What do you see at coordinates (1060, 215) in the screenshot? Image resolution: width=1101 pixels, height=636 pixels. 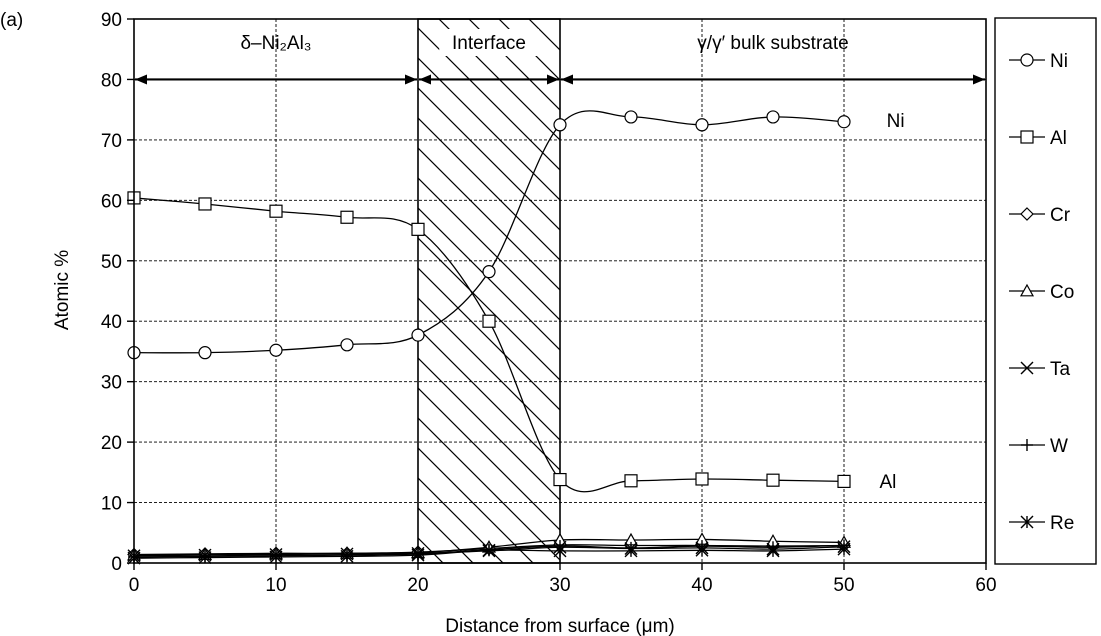 I see `legend-label-cr: Cr` at bounding box center [1060, 215].